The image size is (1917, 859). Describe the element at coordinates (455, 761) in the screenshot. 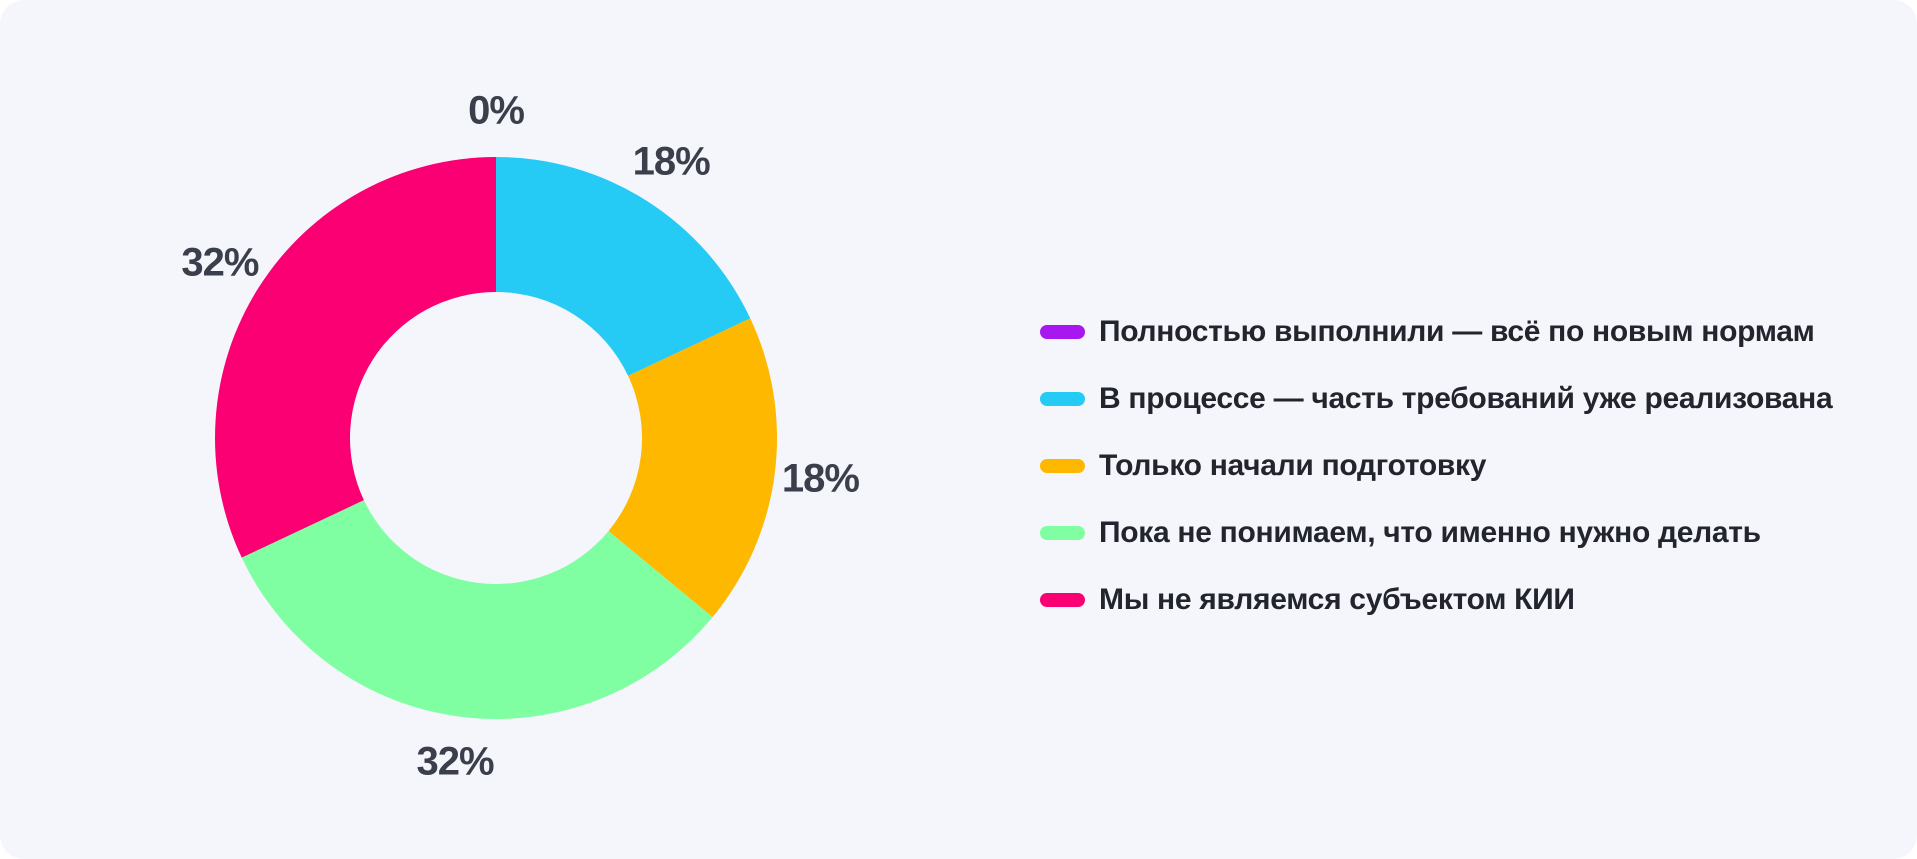

I see `percent-label-3: 32%` at that location.